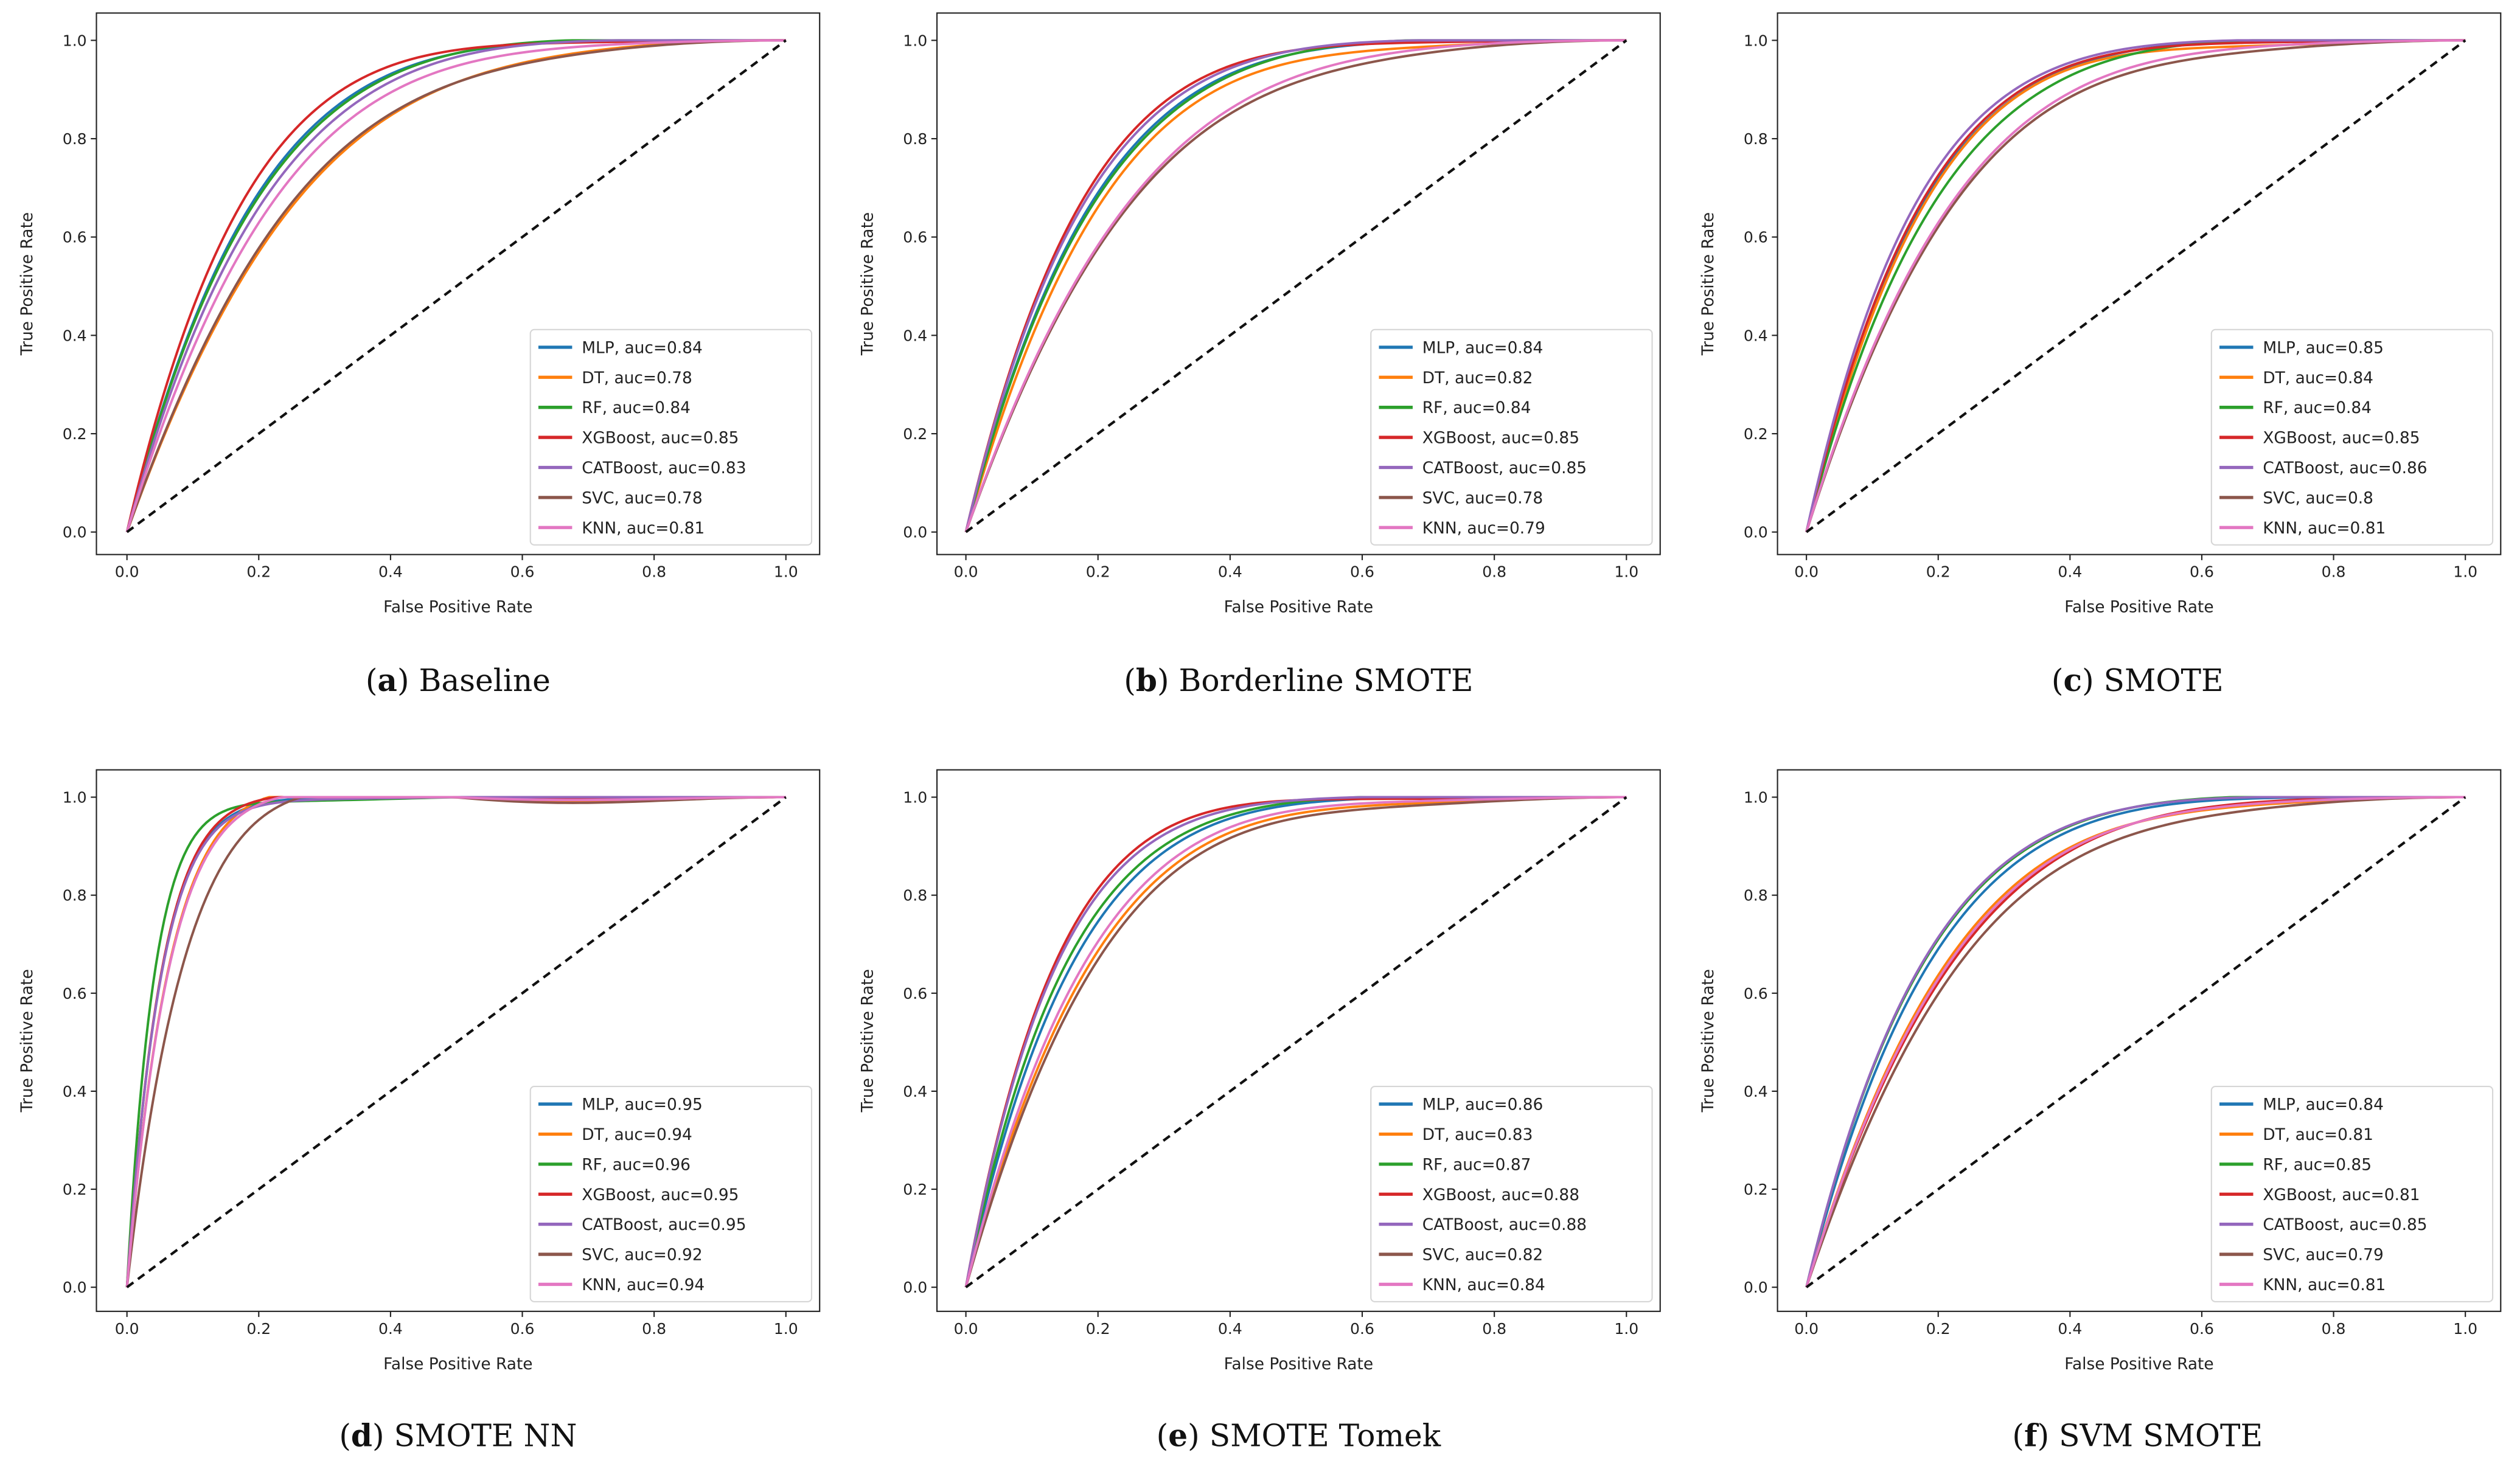 The image size is (2520, 1469). I want to click on legend-label: DT, auc=0.81, so click(2318, 1135).